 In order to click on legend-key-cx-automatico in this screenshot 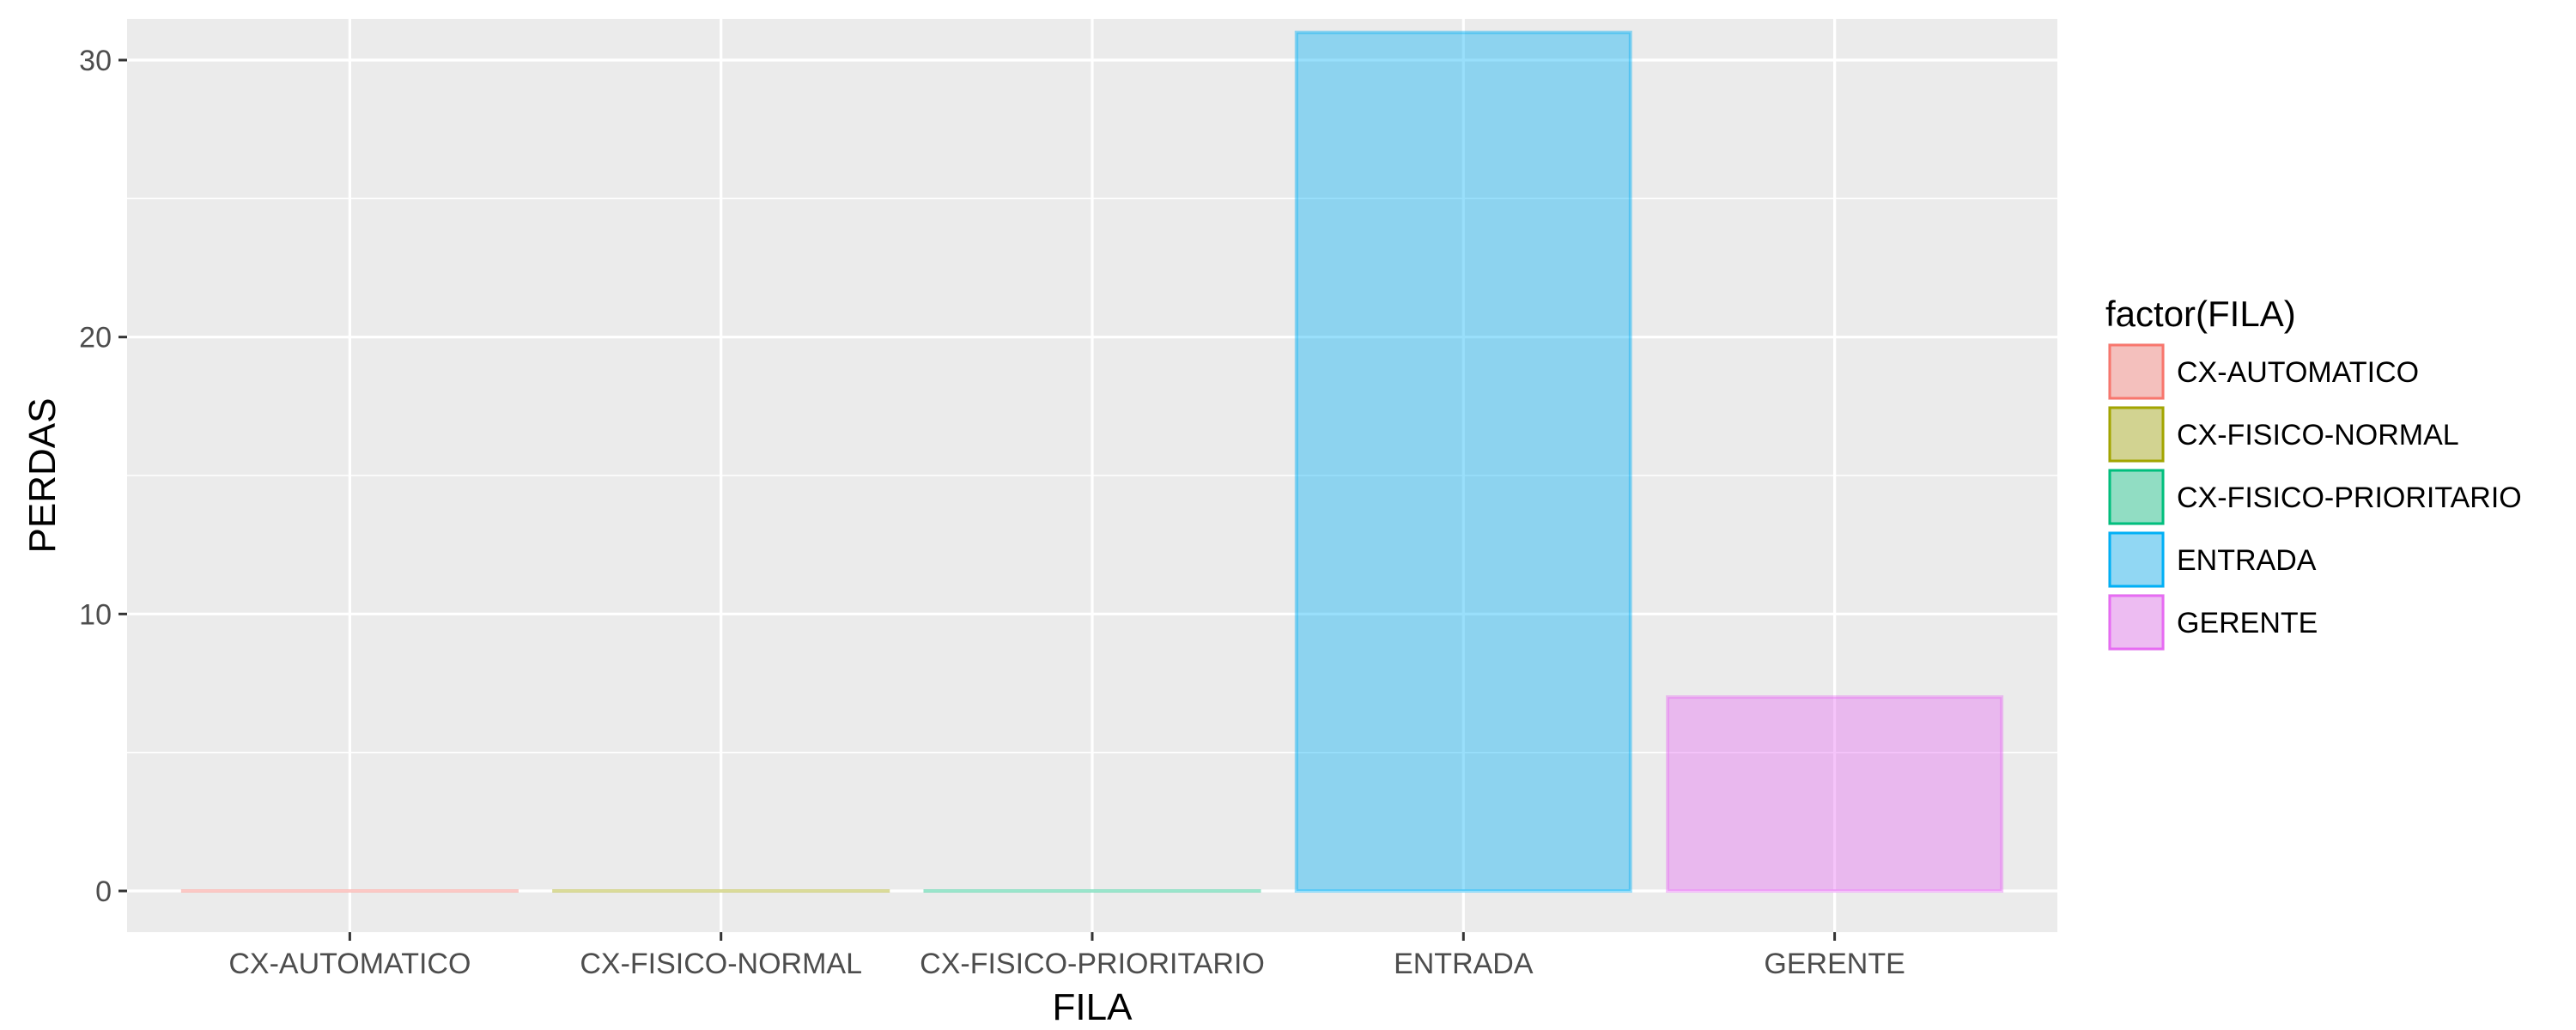, I will do `click(2136, 371)`.